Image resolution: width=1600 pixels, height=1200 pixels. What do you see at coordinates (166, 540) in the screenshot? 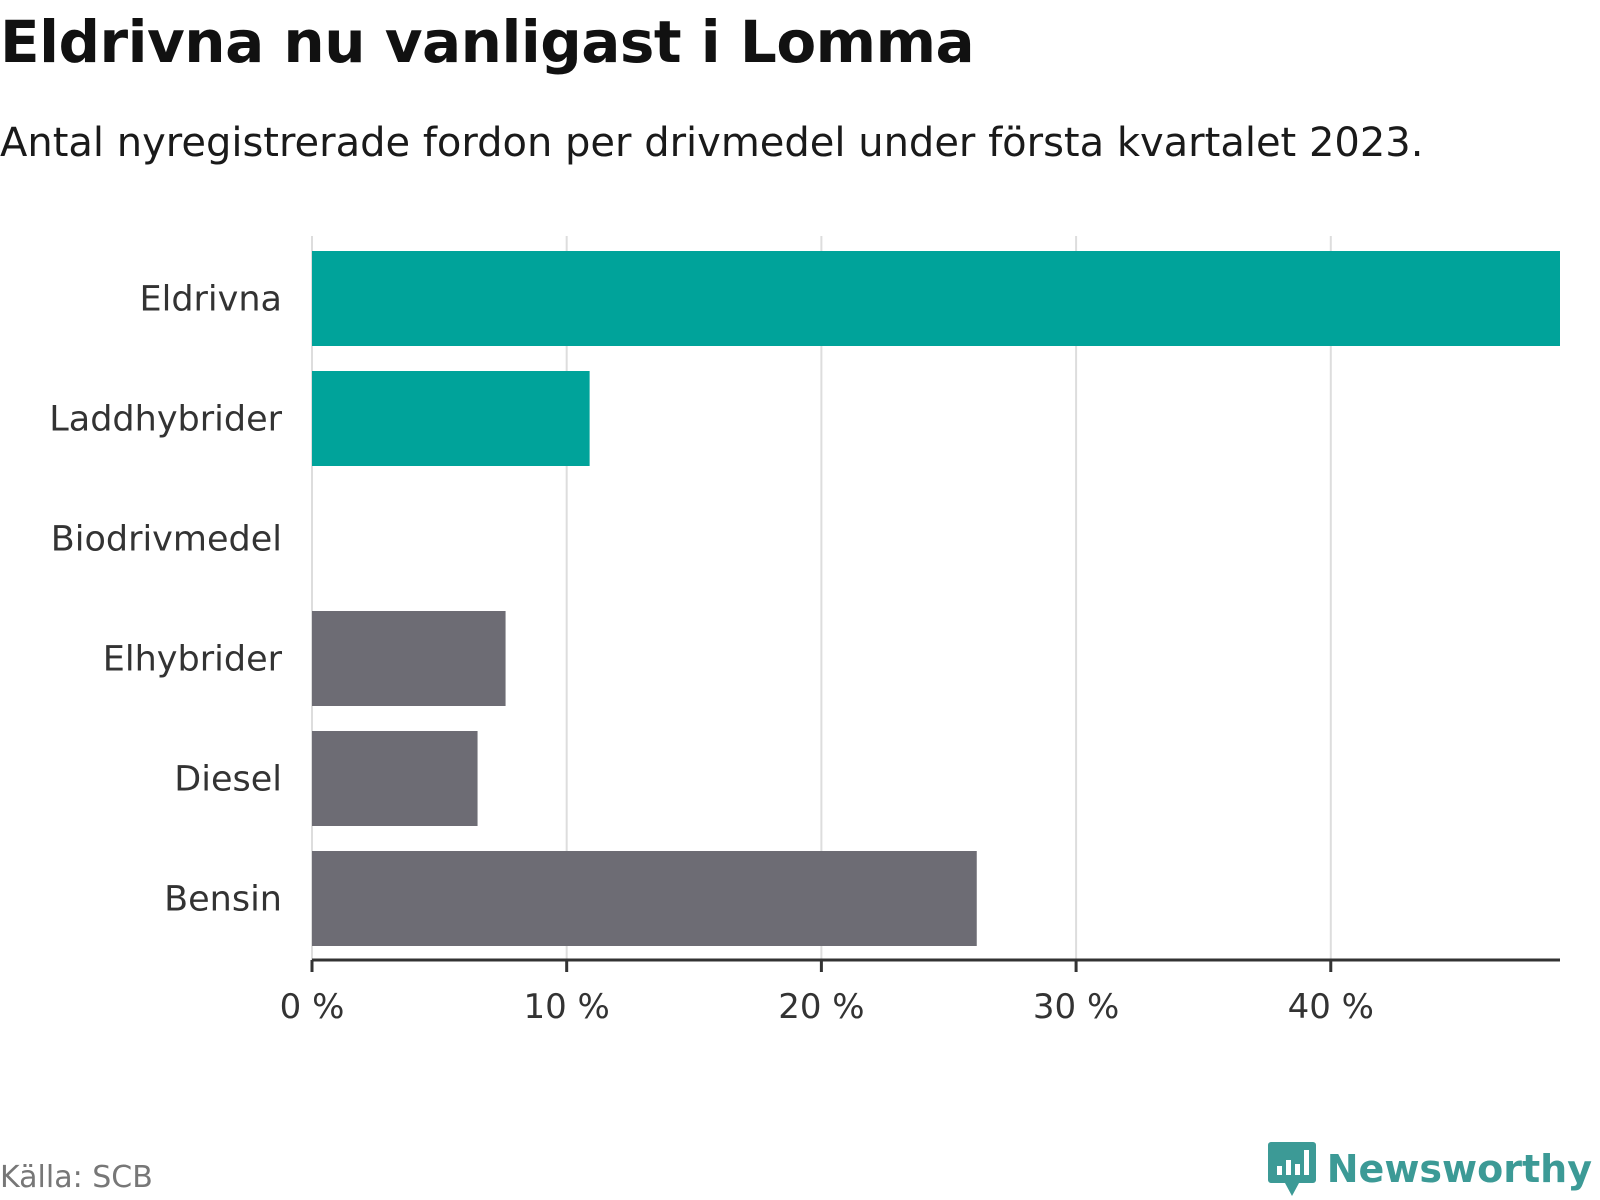
I see `category-label-biodrivmedel: Biodrivmedel` at bounding box center [166, 540].